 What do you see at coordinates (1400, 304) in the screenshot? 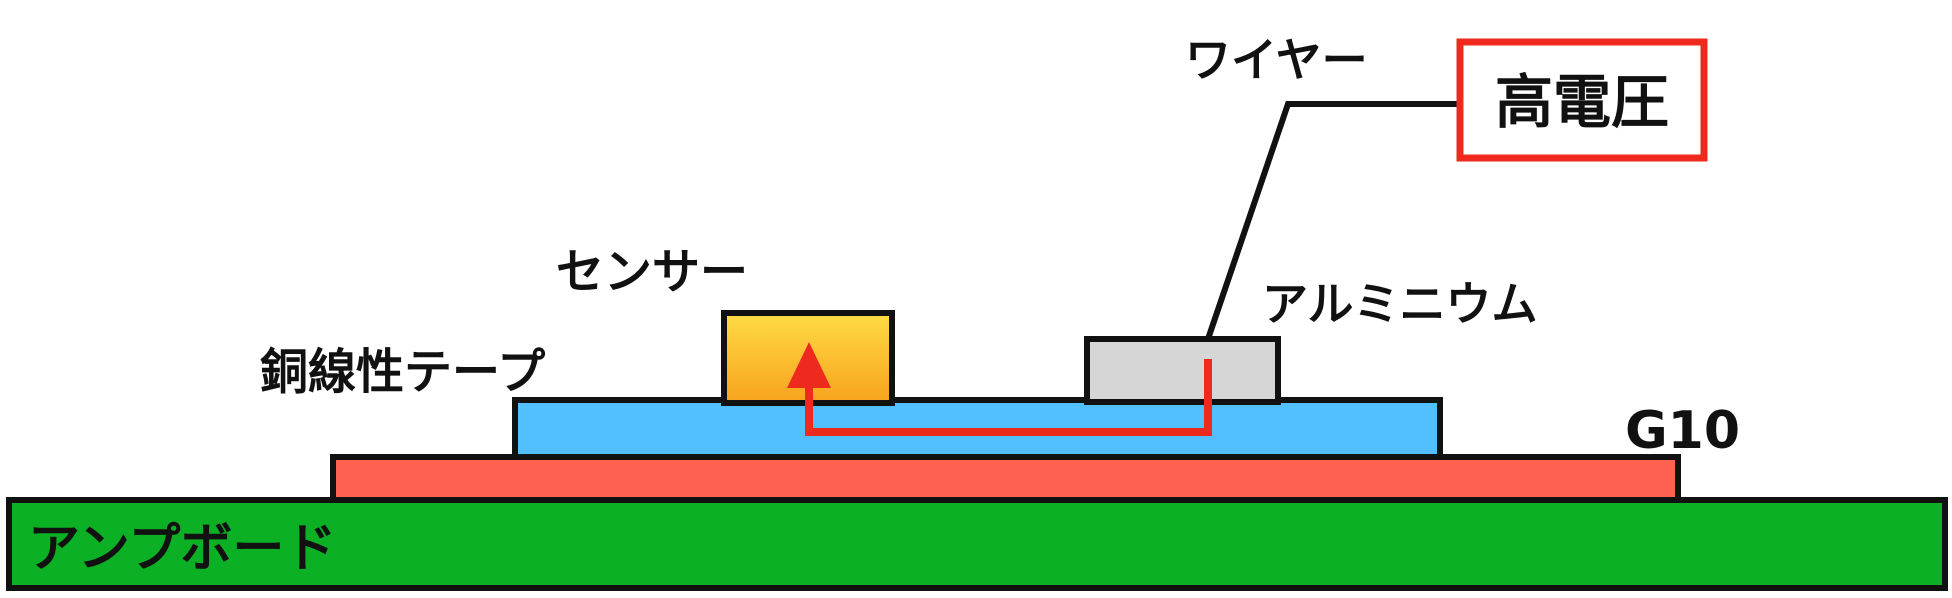
I see `aluminium-label: アルミニウム` at bounding box center [1400, 304].